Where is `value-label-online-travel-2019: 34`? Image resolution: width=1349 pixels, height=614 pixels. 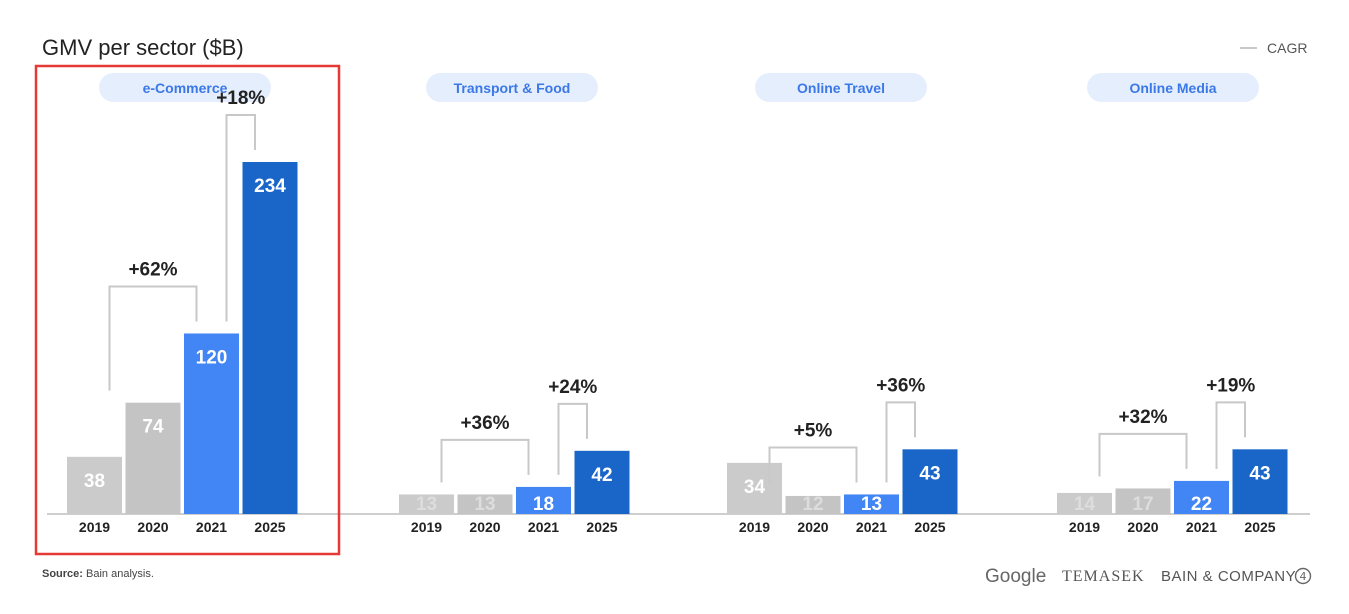
value-label-online-travel-2019: 34 is located at coordinates (755, 487).